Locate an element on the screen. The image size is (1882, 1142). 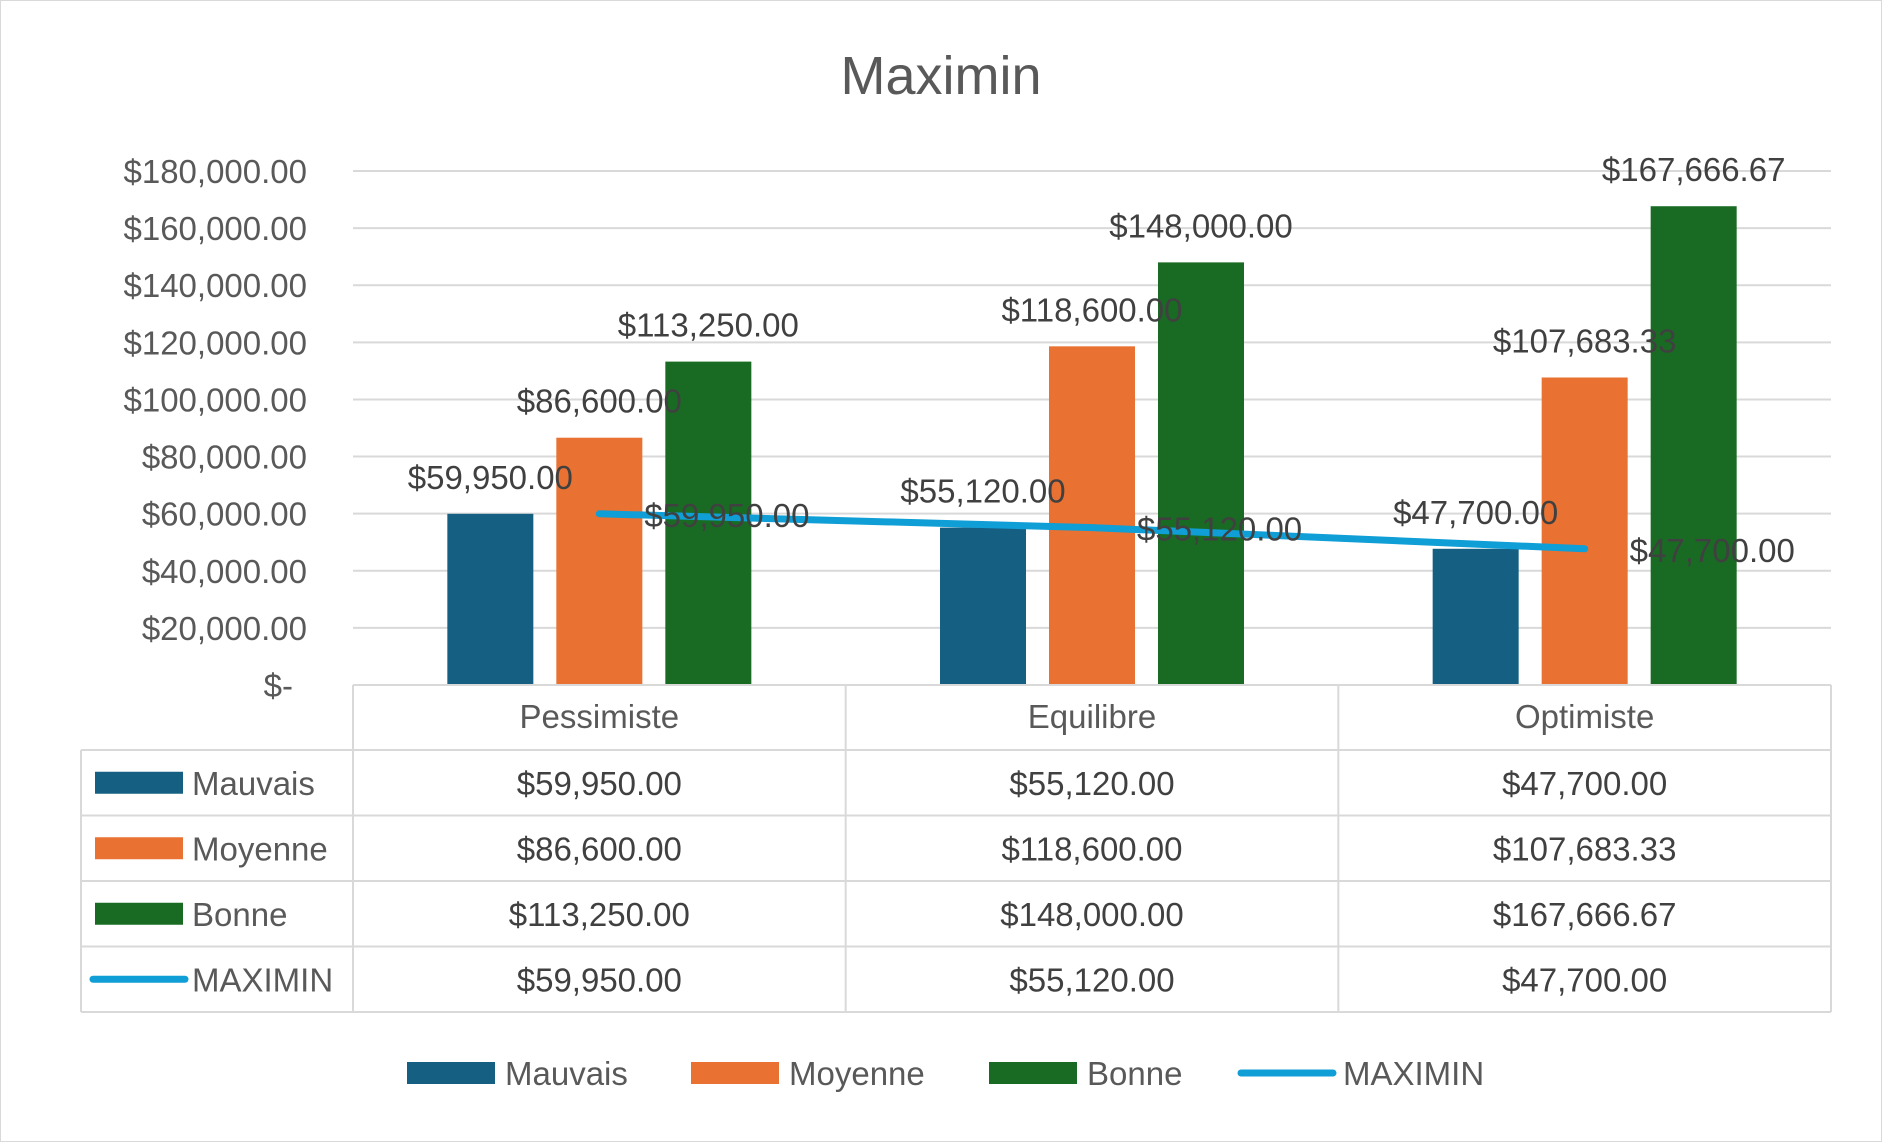
y-tick-label: $- is located at coordinates (278, 685).